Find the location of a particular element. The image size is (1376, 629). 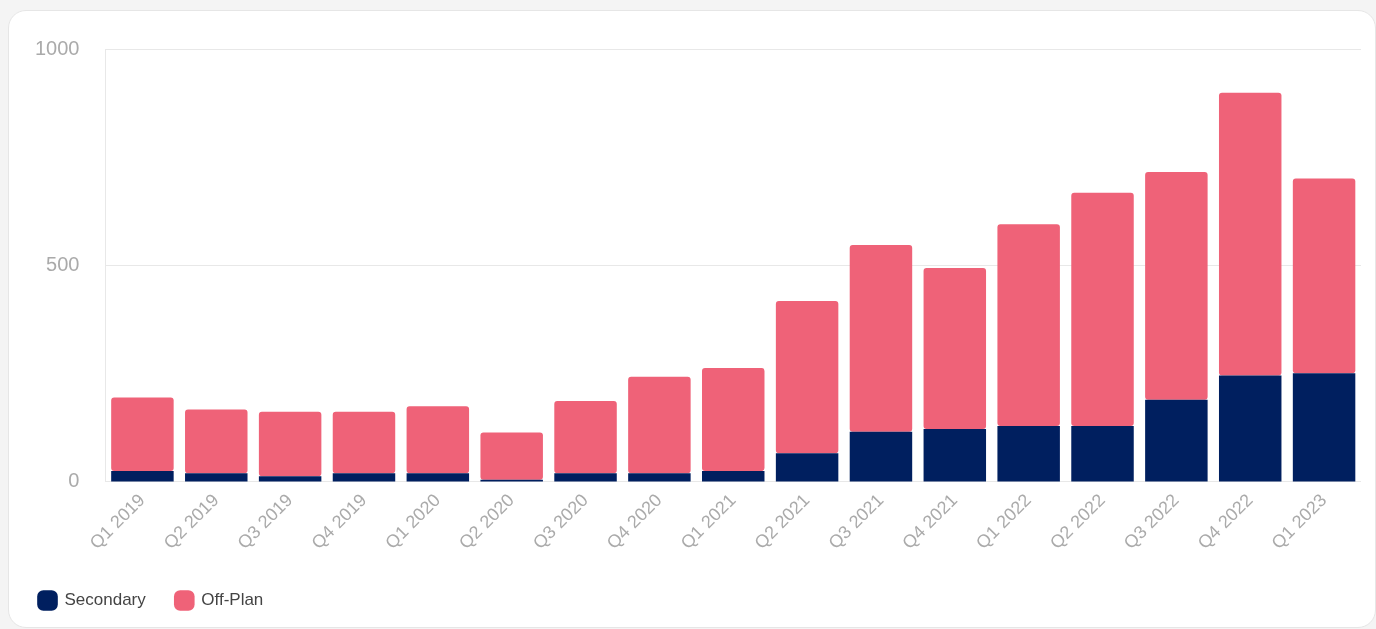

y-tick-label: 500 is located at coordinates (63, 263).